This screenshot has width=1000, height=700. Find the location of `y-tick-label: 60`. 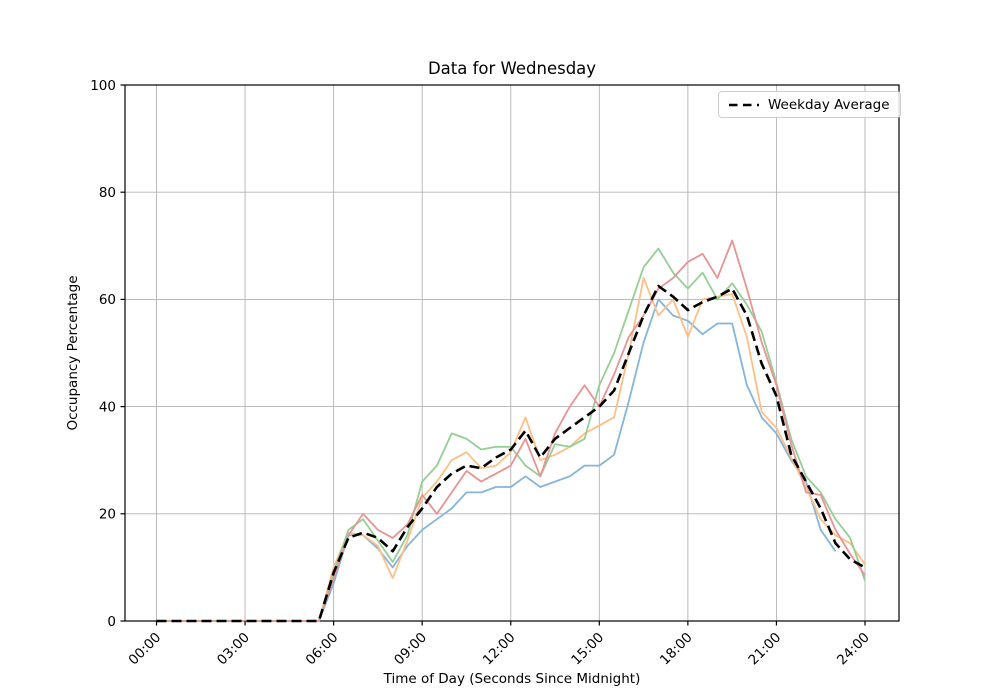

y-tick-label: 60 is located at coordinates (107, 300).